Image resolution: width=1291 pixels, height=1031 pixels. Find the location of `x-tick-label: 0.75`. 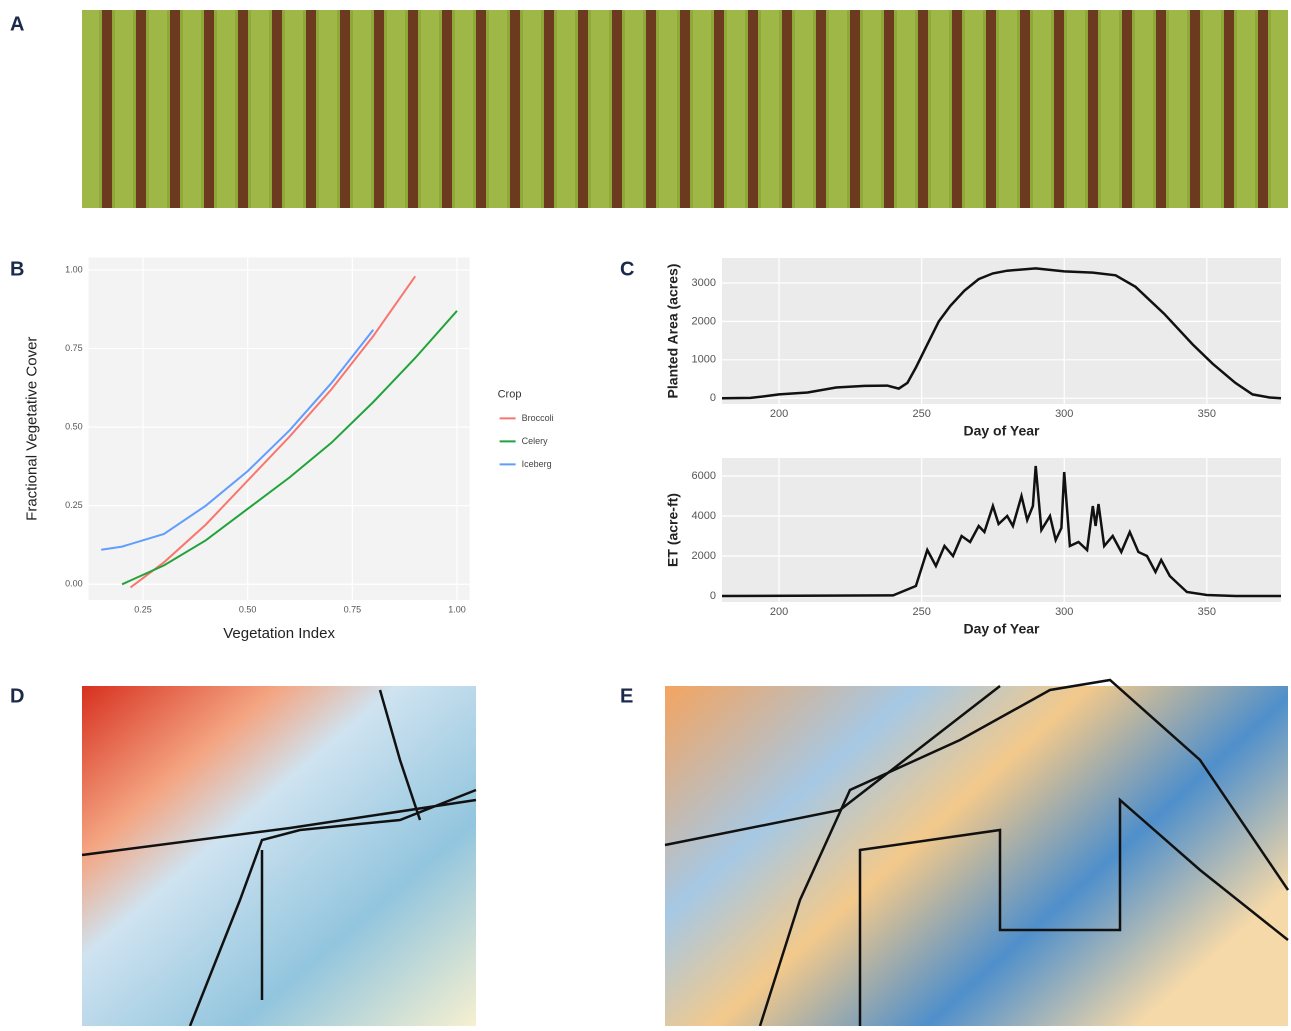

x-tick-label: 0.75 is located at coordinates (353, 609).